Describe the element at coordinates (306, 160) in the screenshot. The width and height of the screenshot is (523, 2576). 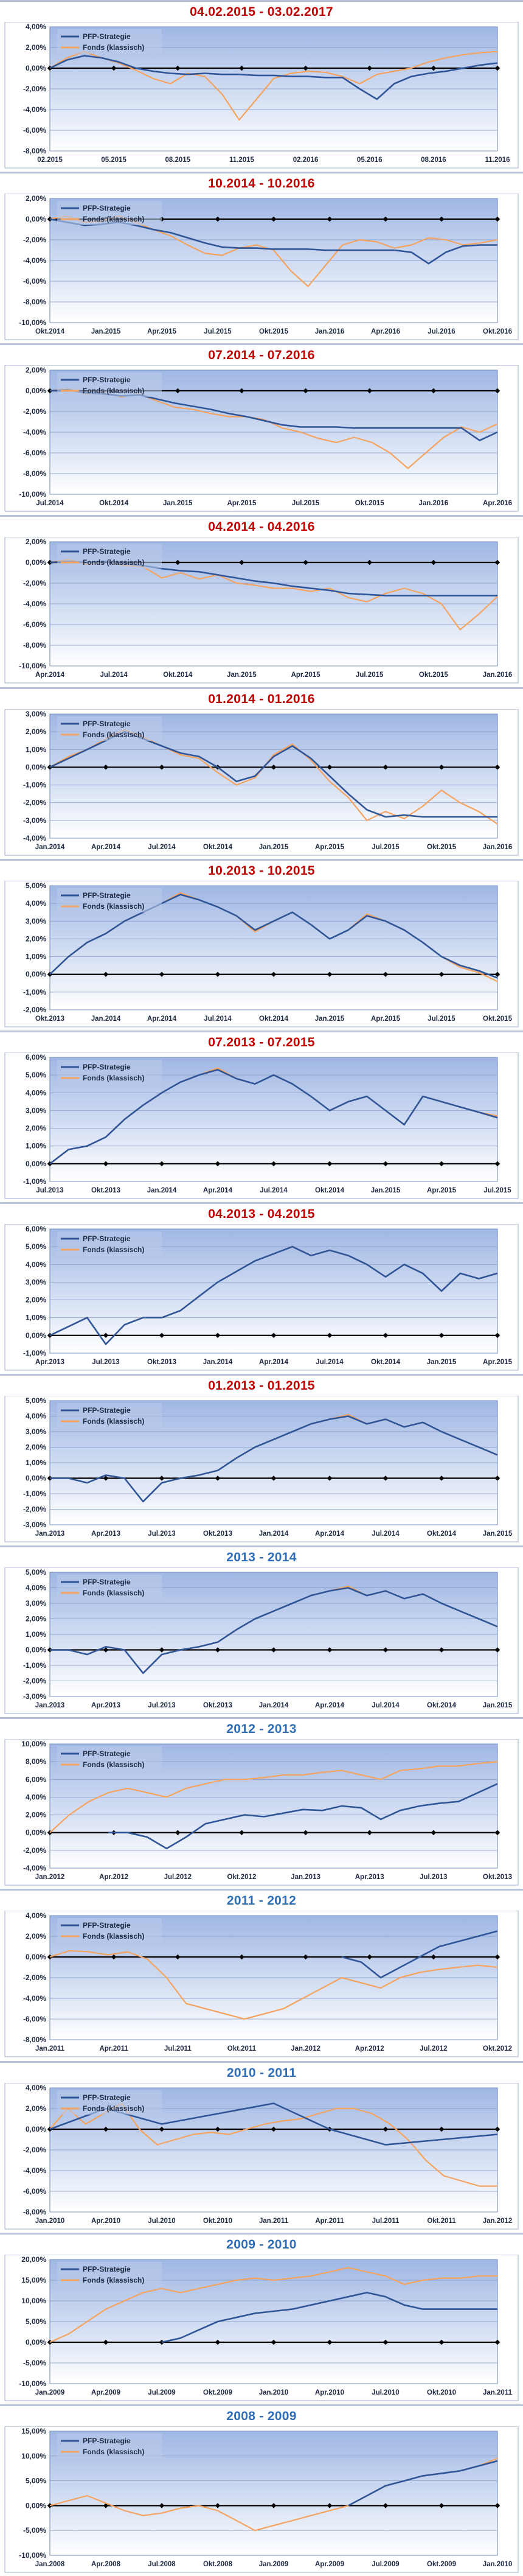
I see `x-tick-label: 02.2016` at that location.